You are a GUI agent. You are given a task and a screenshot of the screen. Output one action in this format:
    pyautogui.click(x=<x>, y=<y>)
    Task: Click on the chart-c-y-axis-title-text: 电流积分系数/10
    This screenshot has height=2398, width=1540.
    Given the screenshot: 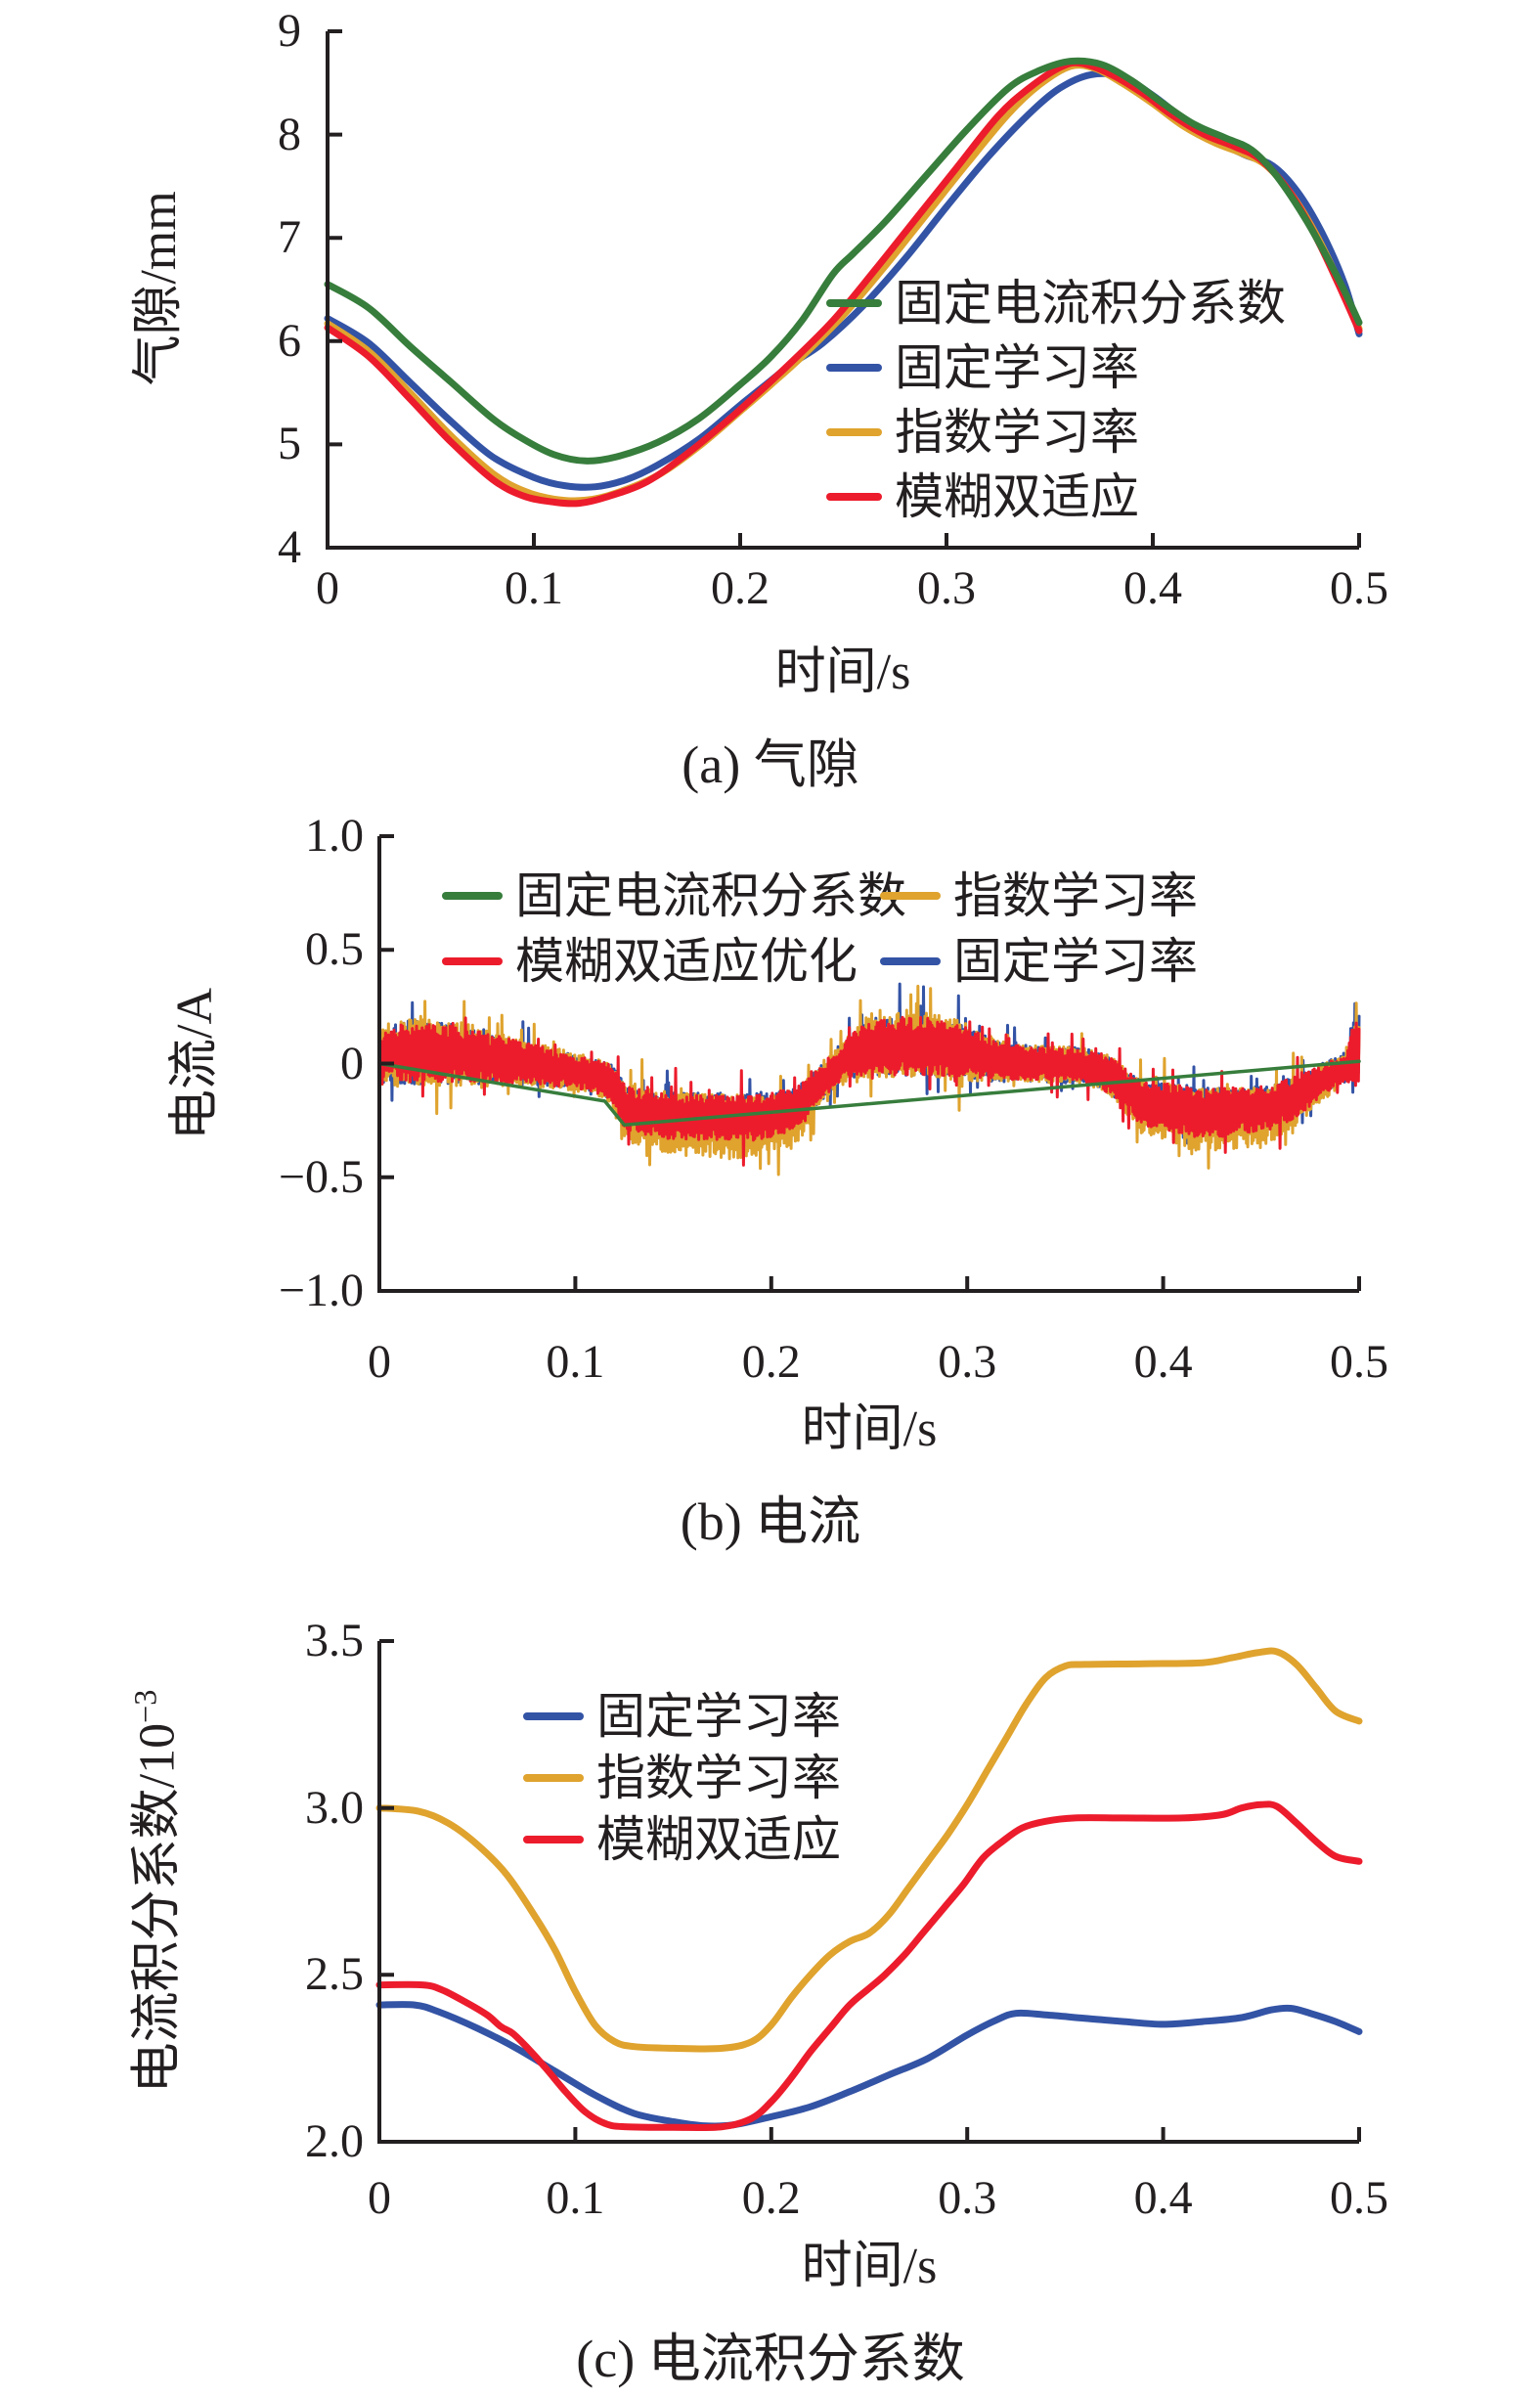 What is the action you would take?
    pyautogui.click(x=157, y=1908)
    